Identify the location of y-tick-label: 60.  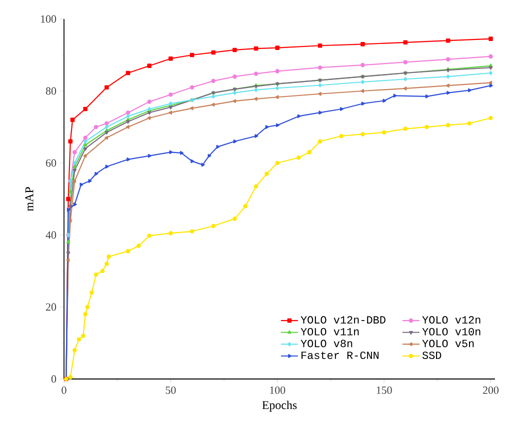
(51, 163).